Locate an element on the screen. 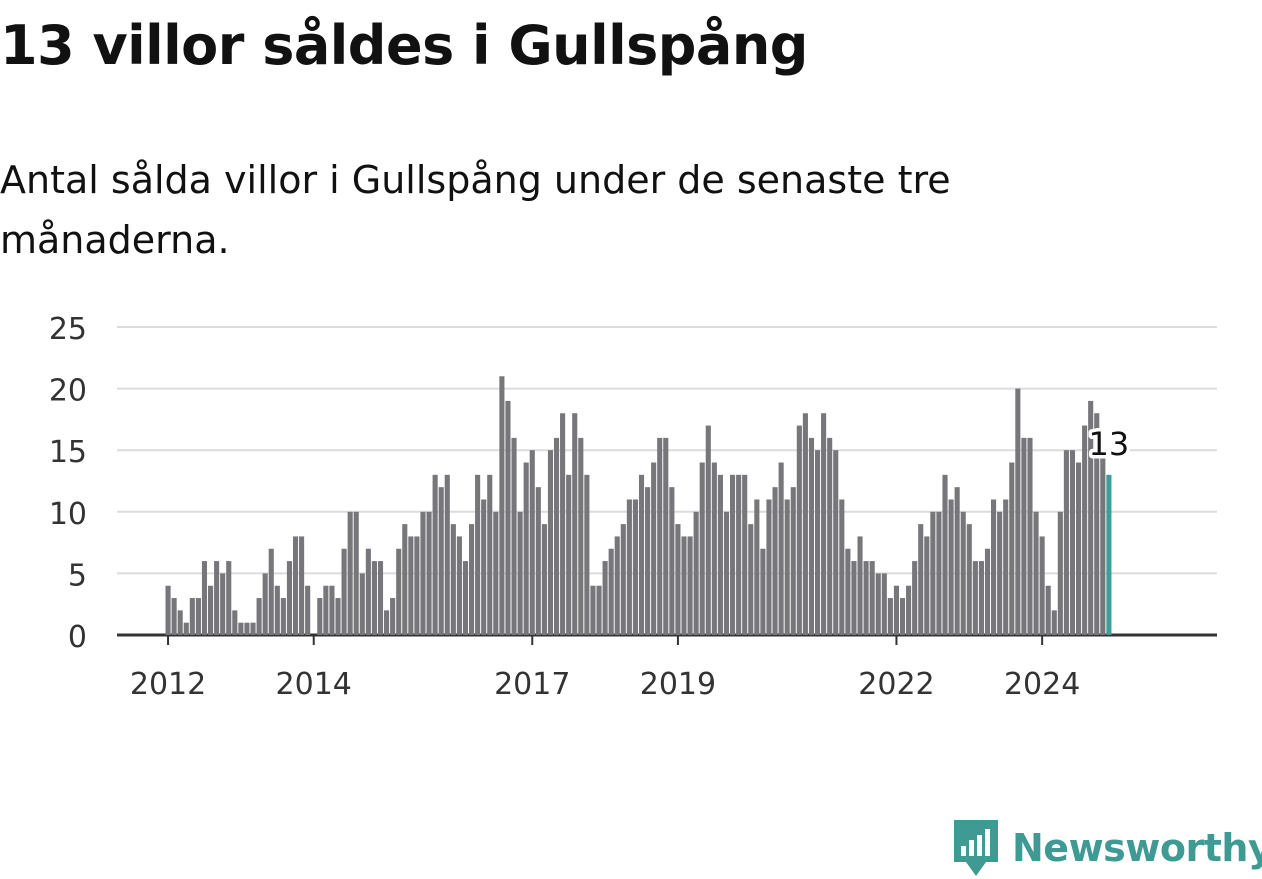  highlighted-bar is located at coordinates (1109, 554).